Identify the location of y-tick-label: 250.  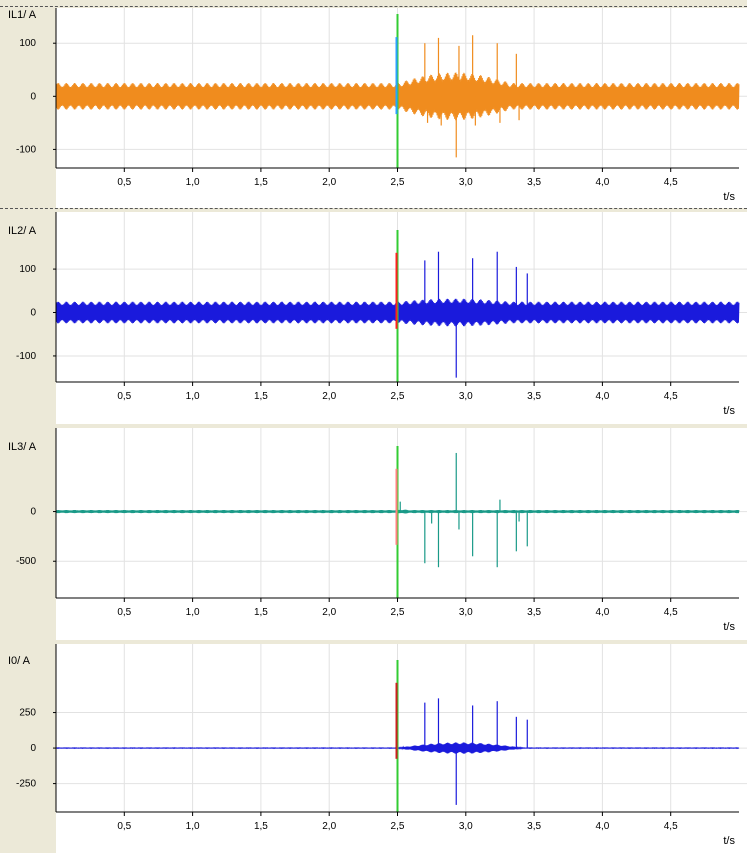
(27, 713).